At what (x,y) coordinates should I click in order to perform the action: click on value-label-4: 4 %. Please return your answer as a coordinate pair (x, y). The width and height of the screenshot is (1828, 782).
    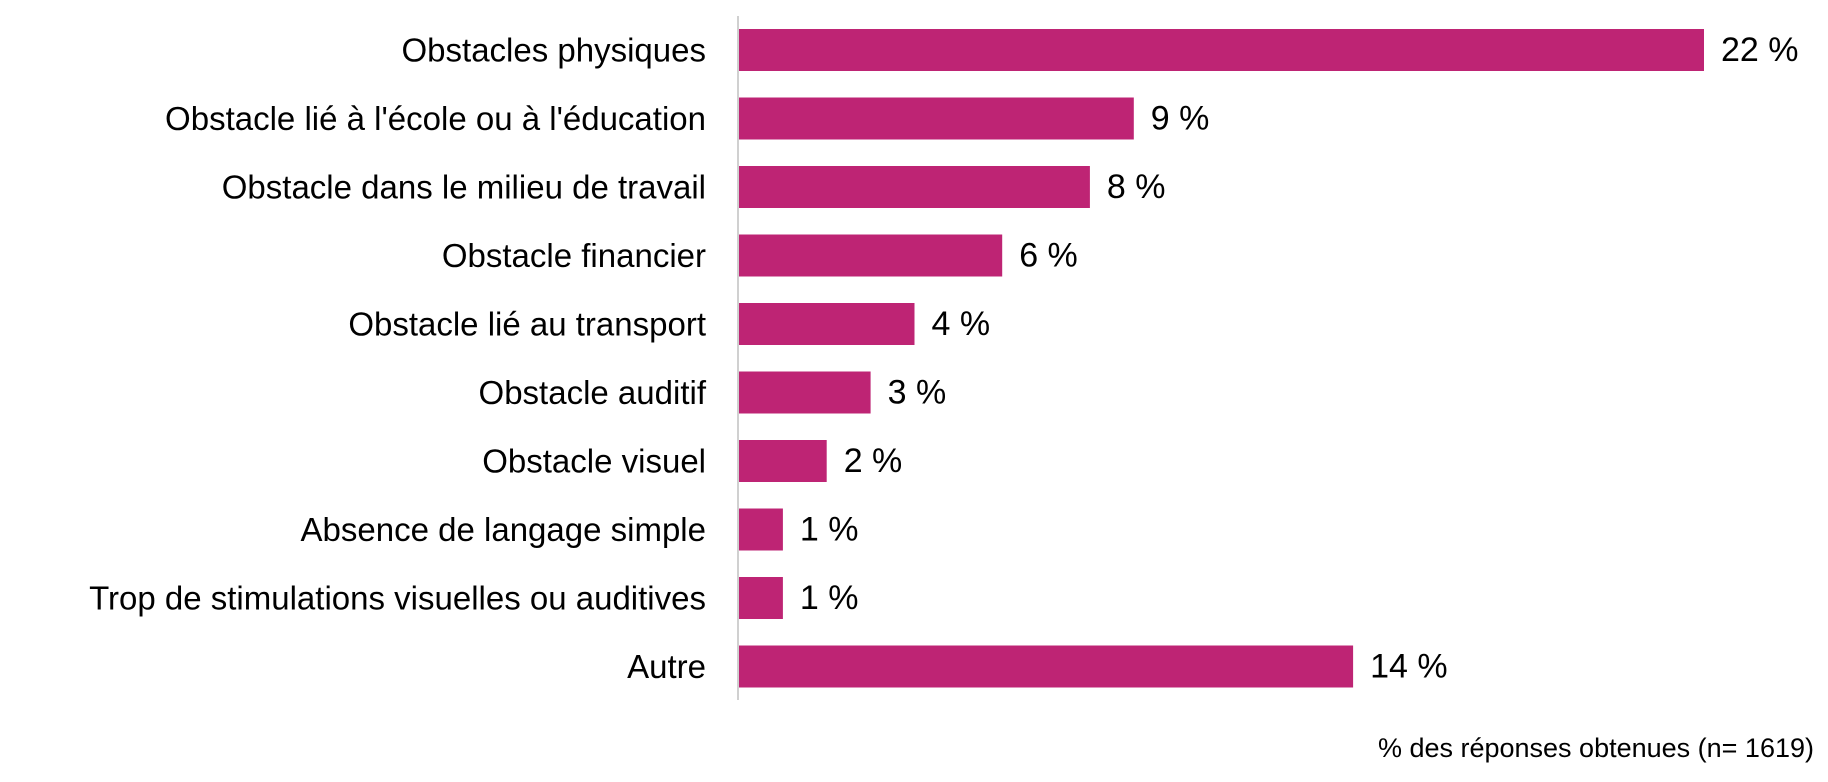
    Looking at the image, I should click on (961, 324).